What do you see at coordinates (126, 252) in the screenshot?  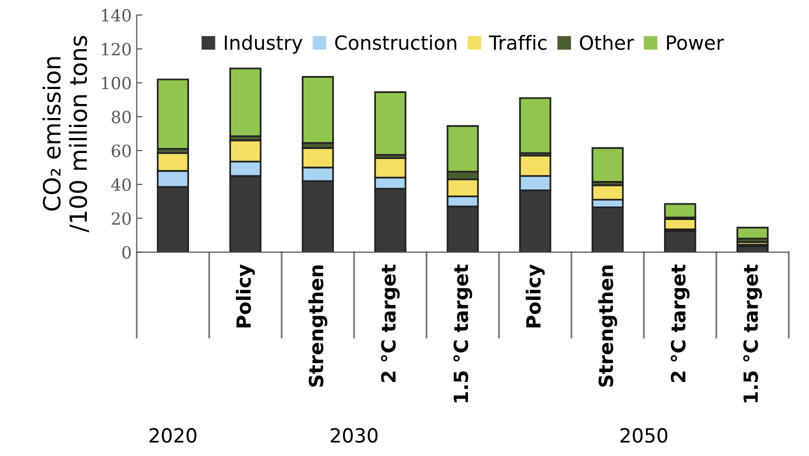 I see `y-tick-label: 0` at bounding box center [126, 252].